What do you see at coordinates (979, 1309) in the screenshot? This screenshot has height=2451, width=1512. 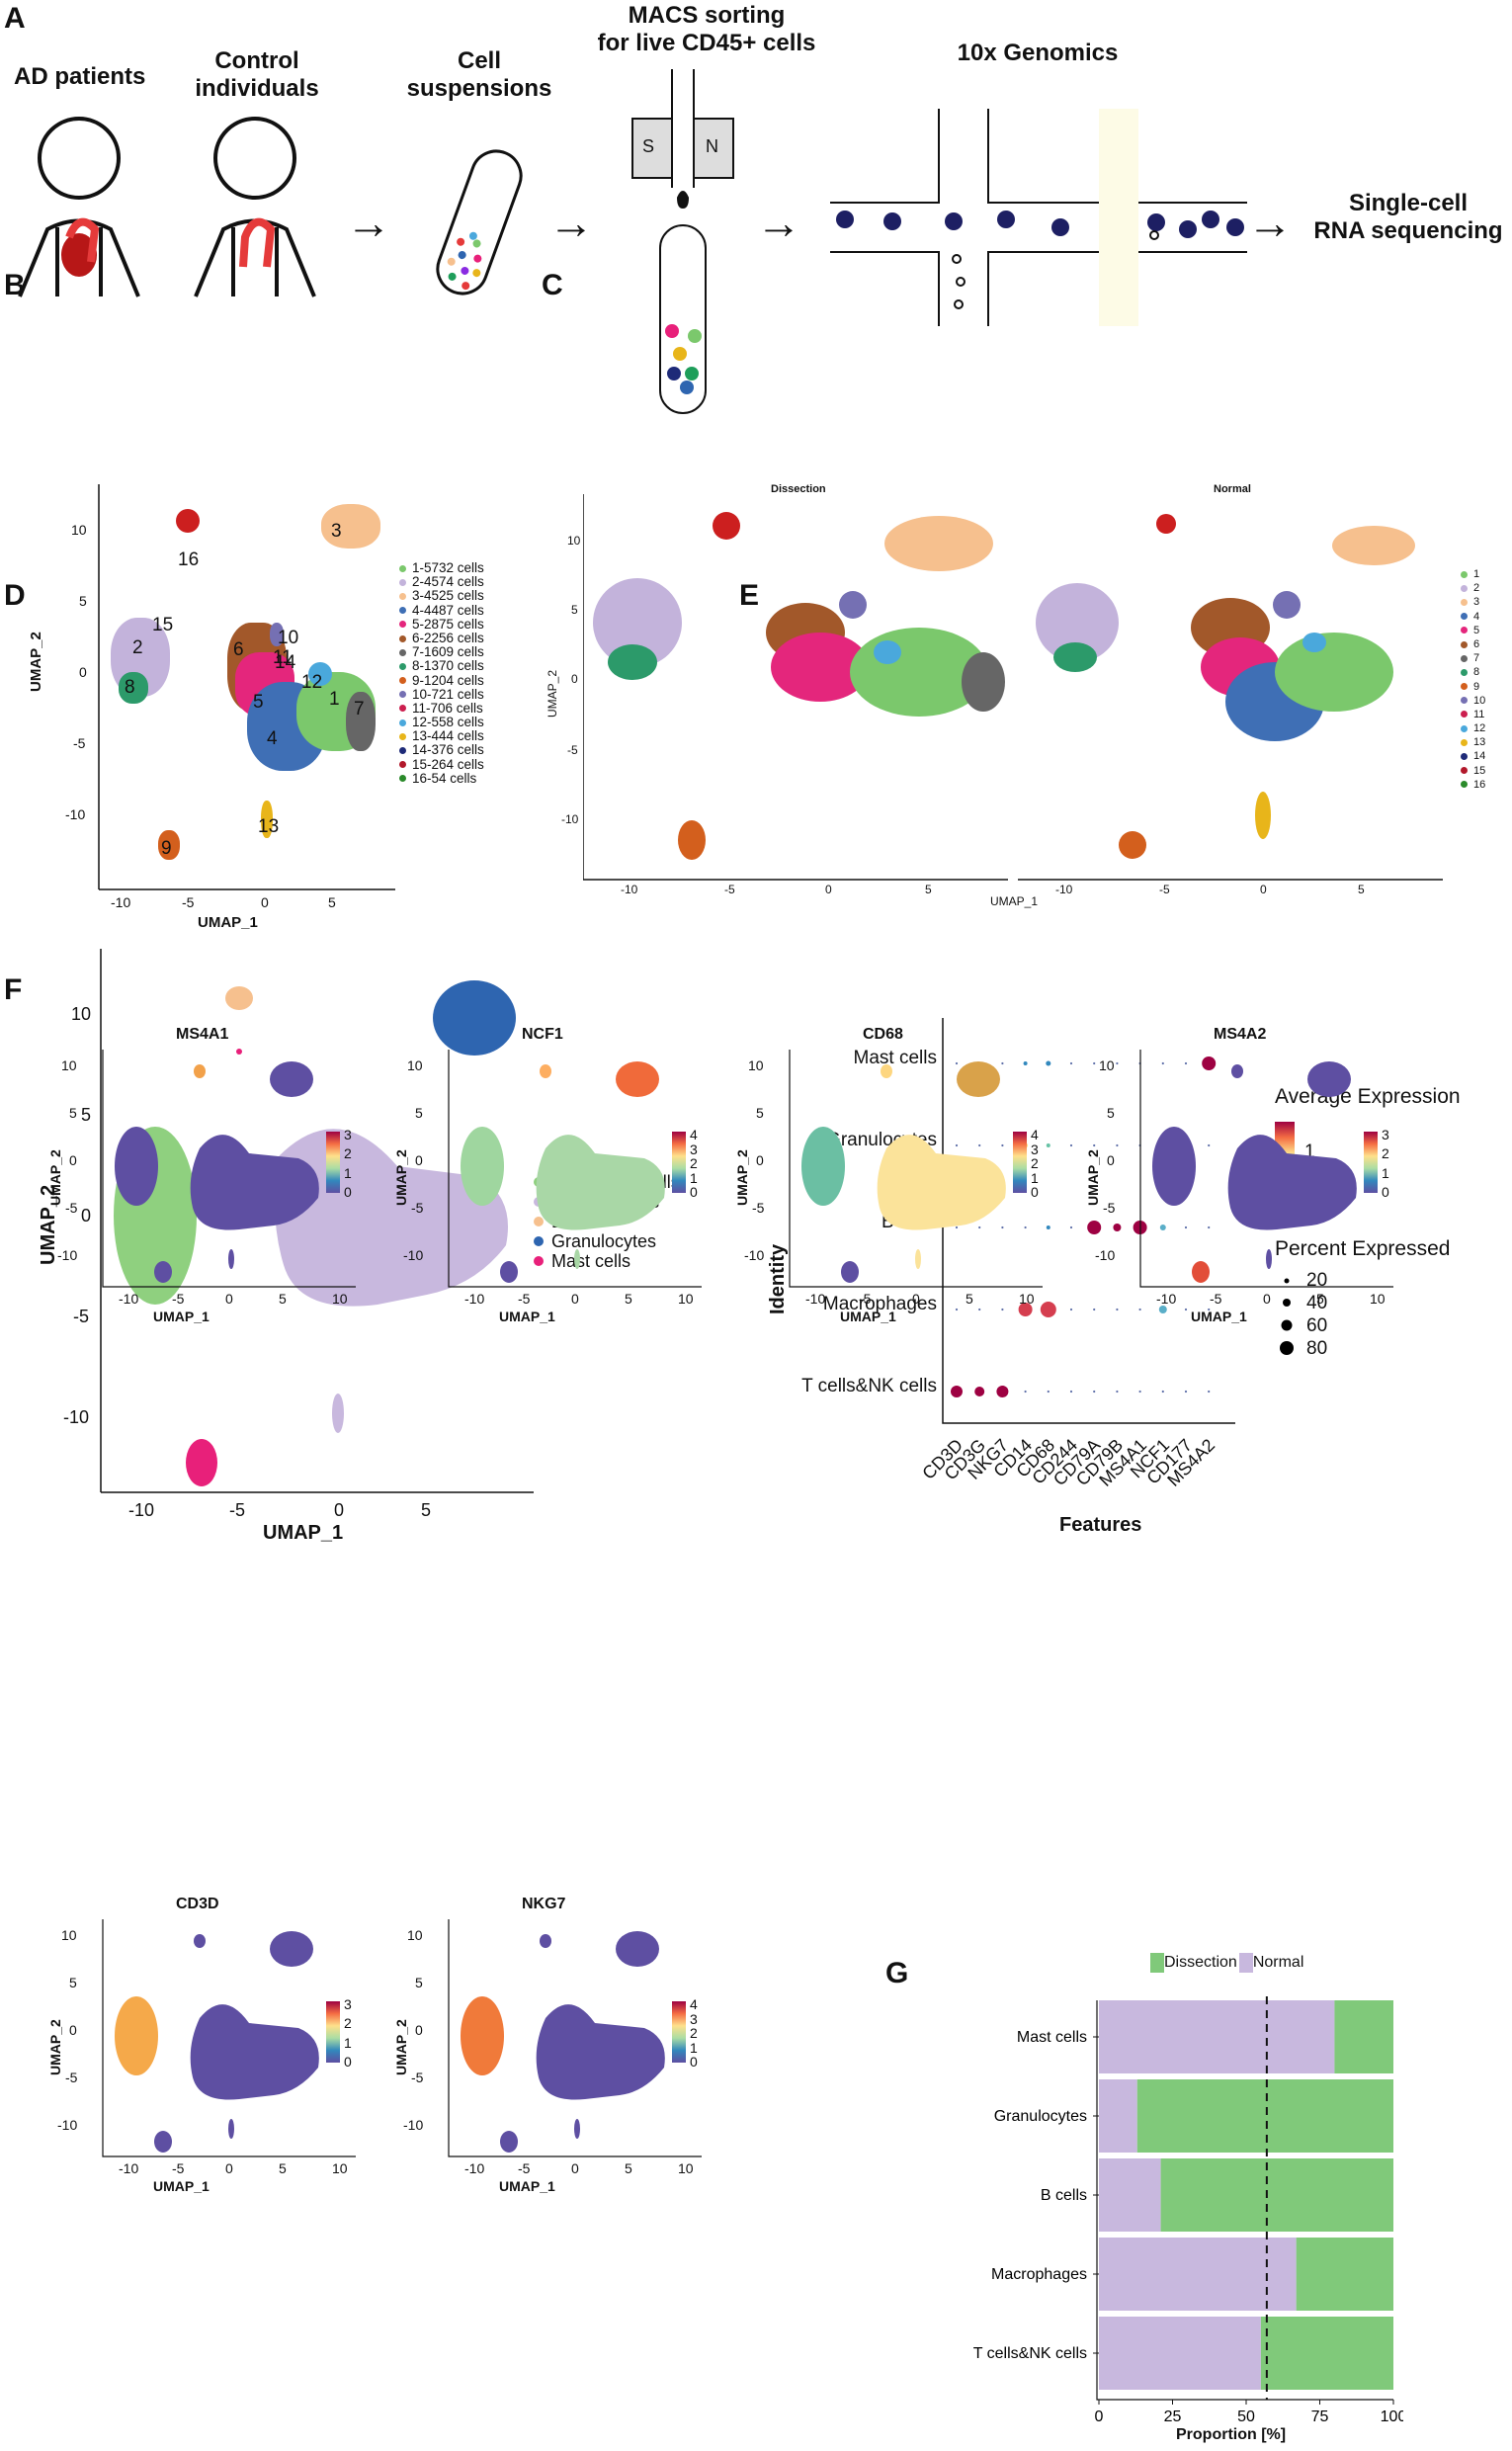 I see `dot-CD3G-Macrophages` at bounding box center [979, 1309].